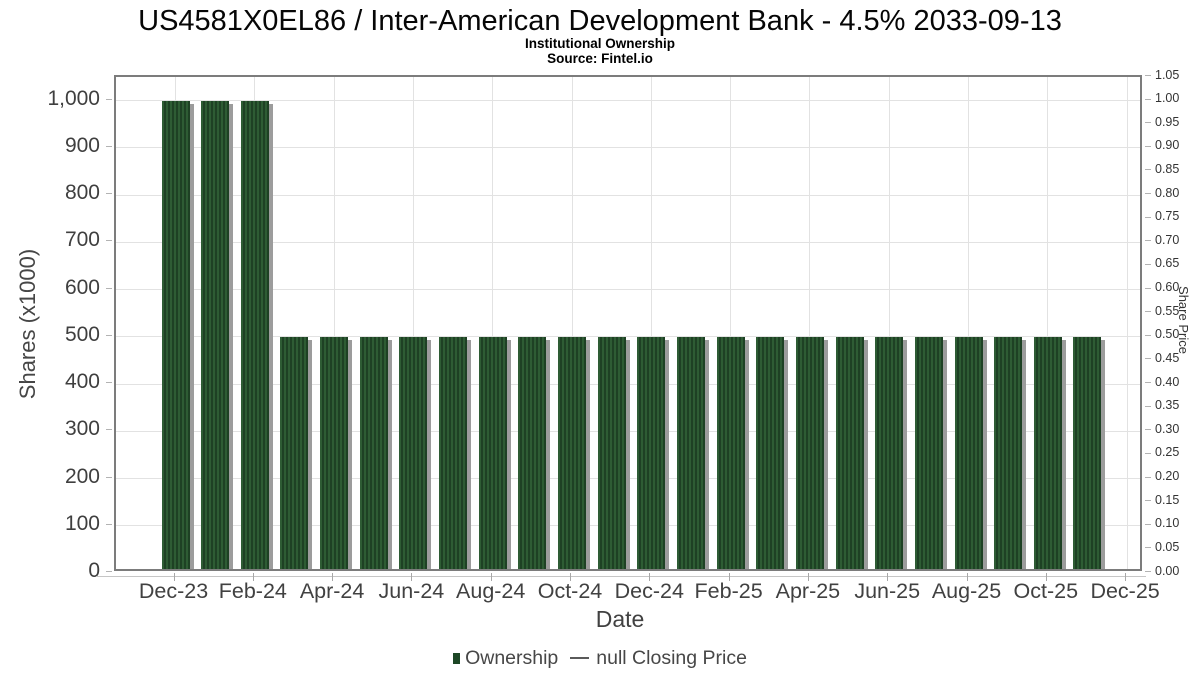 The height and width of the screenshot is (675, 1200). Describe the element at coordinates (620, 619) in the screenshot. I see `x-axis-title: Date` at that location.